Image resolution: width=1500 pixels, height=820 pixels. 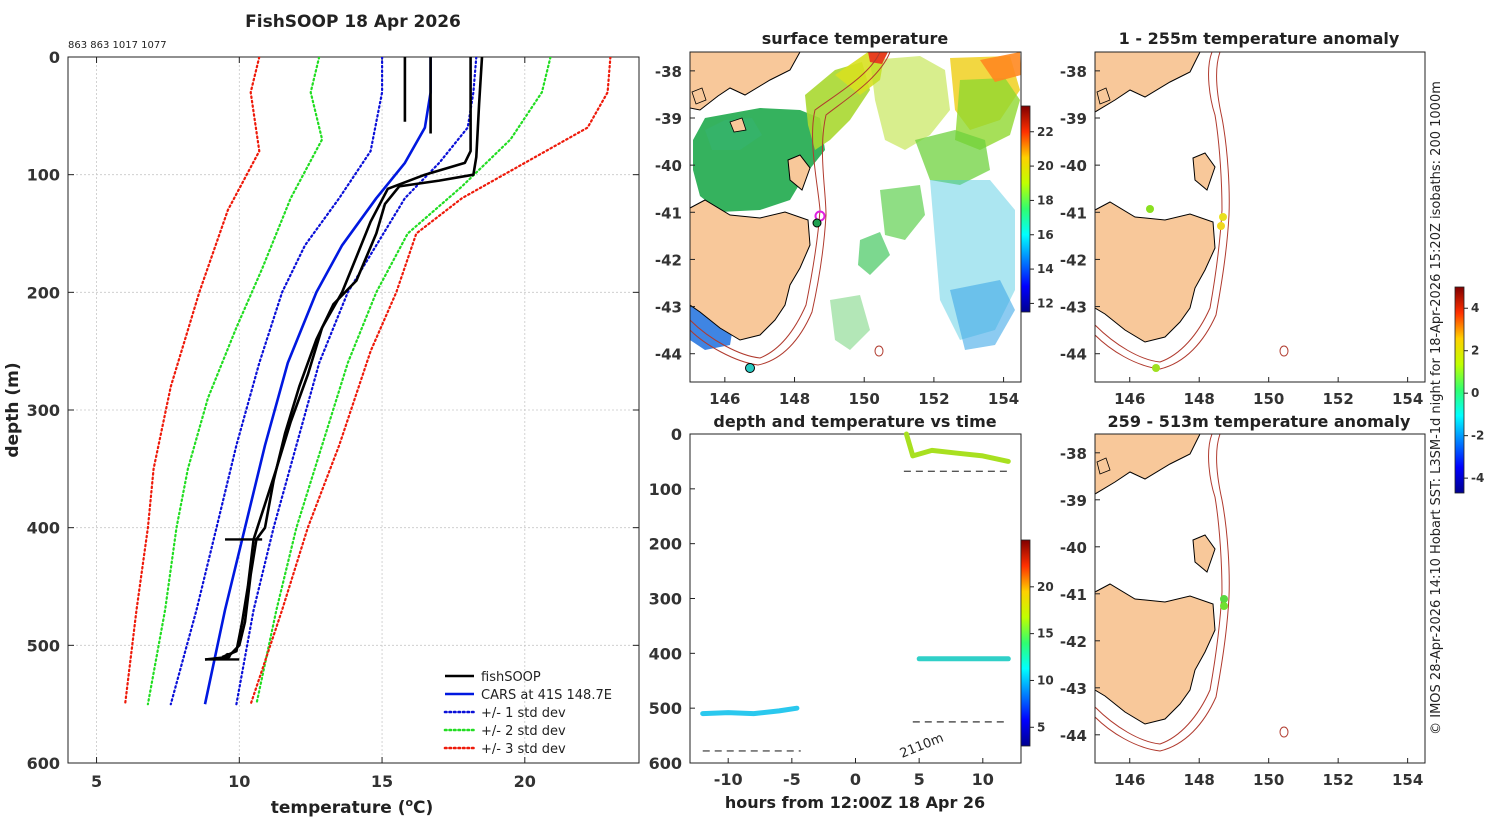 I want to click on legend-label: CARS at 41S 148.7E, so click(x=546, y=695).